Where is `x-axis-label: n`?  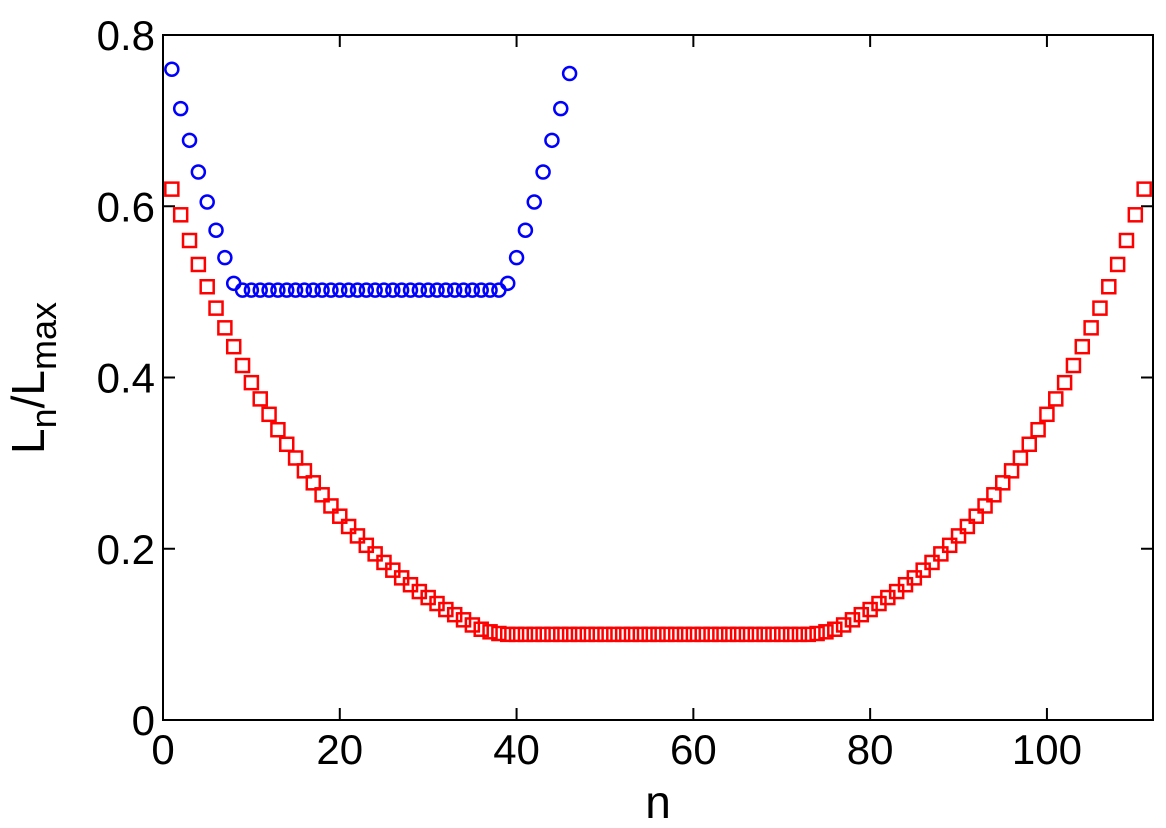
x-axis-label: n is located at coordinates (658, 802).